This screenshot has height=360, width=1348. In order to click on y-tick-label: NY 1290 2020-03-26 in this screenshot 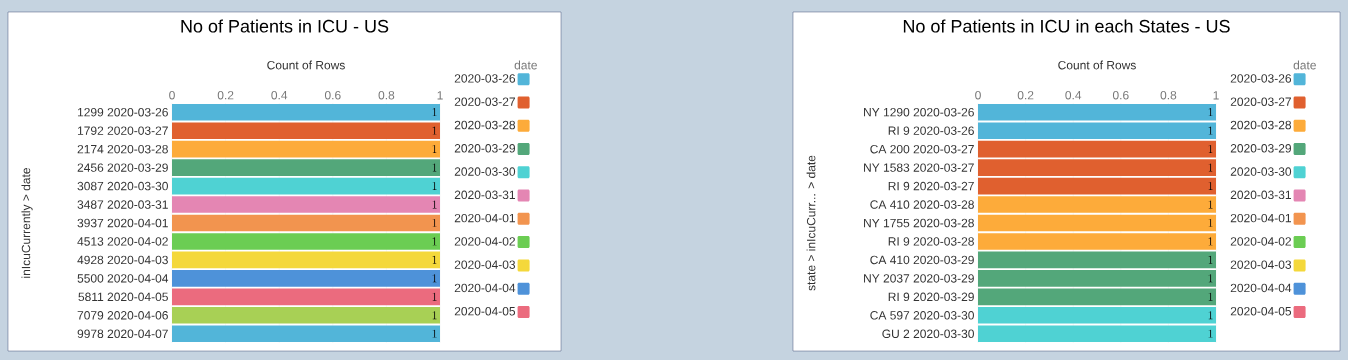, I will do `click(919, 112)`.